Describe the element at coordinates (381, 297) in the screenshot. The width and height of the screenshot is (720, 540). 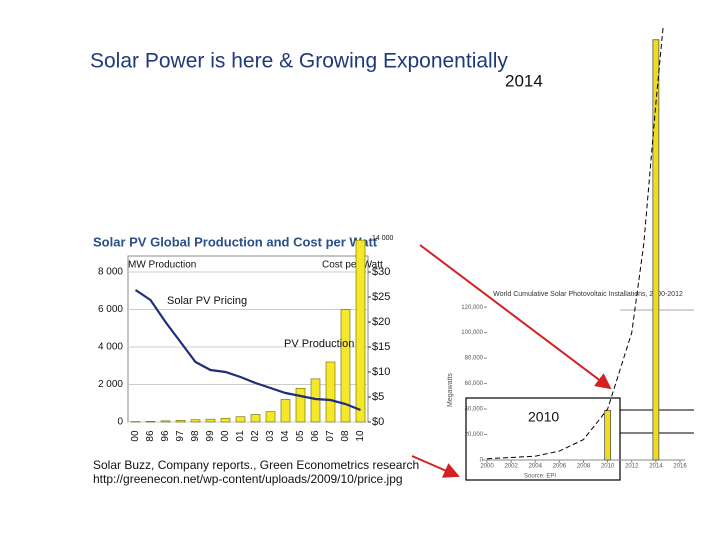
I see `y2-tick-label: $25` at that location.